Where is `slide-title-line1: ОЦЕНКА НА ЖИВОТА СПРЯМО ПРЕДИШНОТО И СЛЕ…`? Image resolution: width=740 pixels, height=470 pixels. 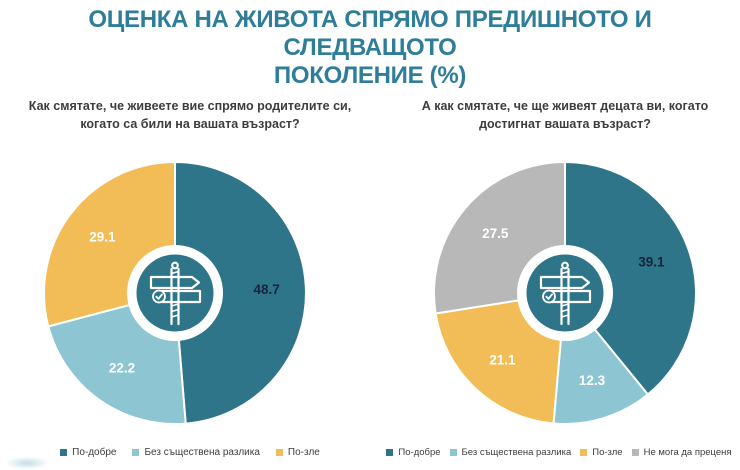
slide-title-line1: ОЦЕНКА НА ЖИВОТА СПРЯМО ПРЕДИШНОТО И СЛЕ… is located at coordinates (370, 33).